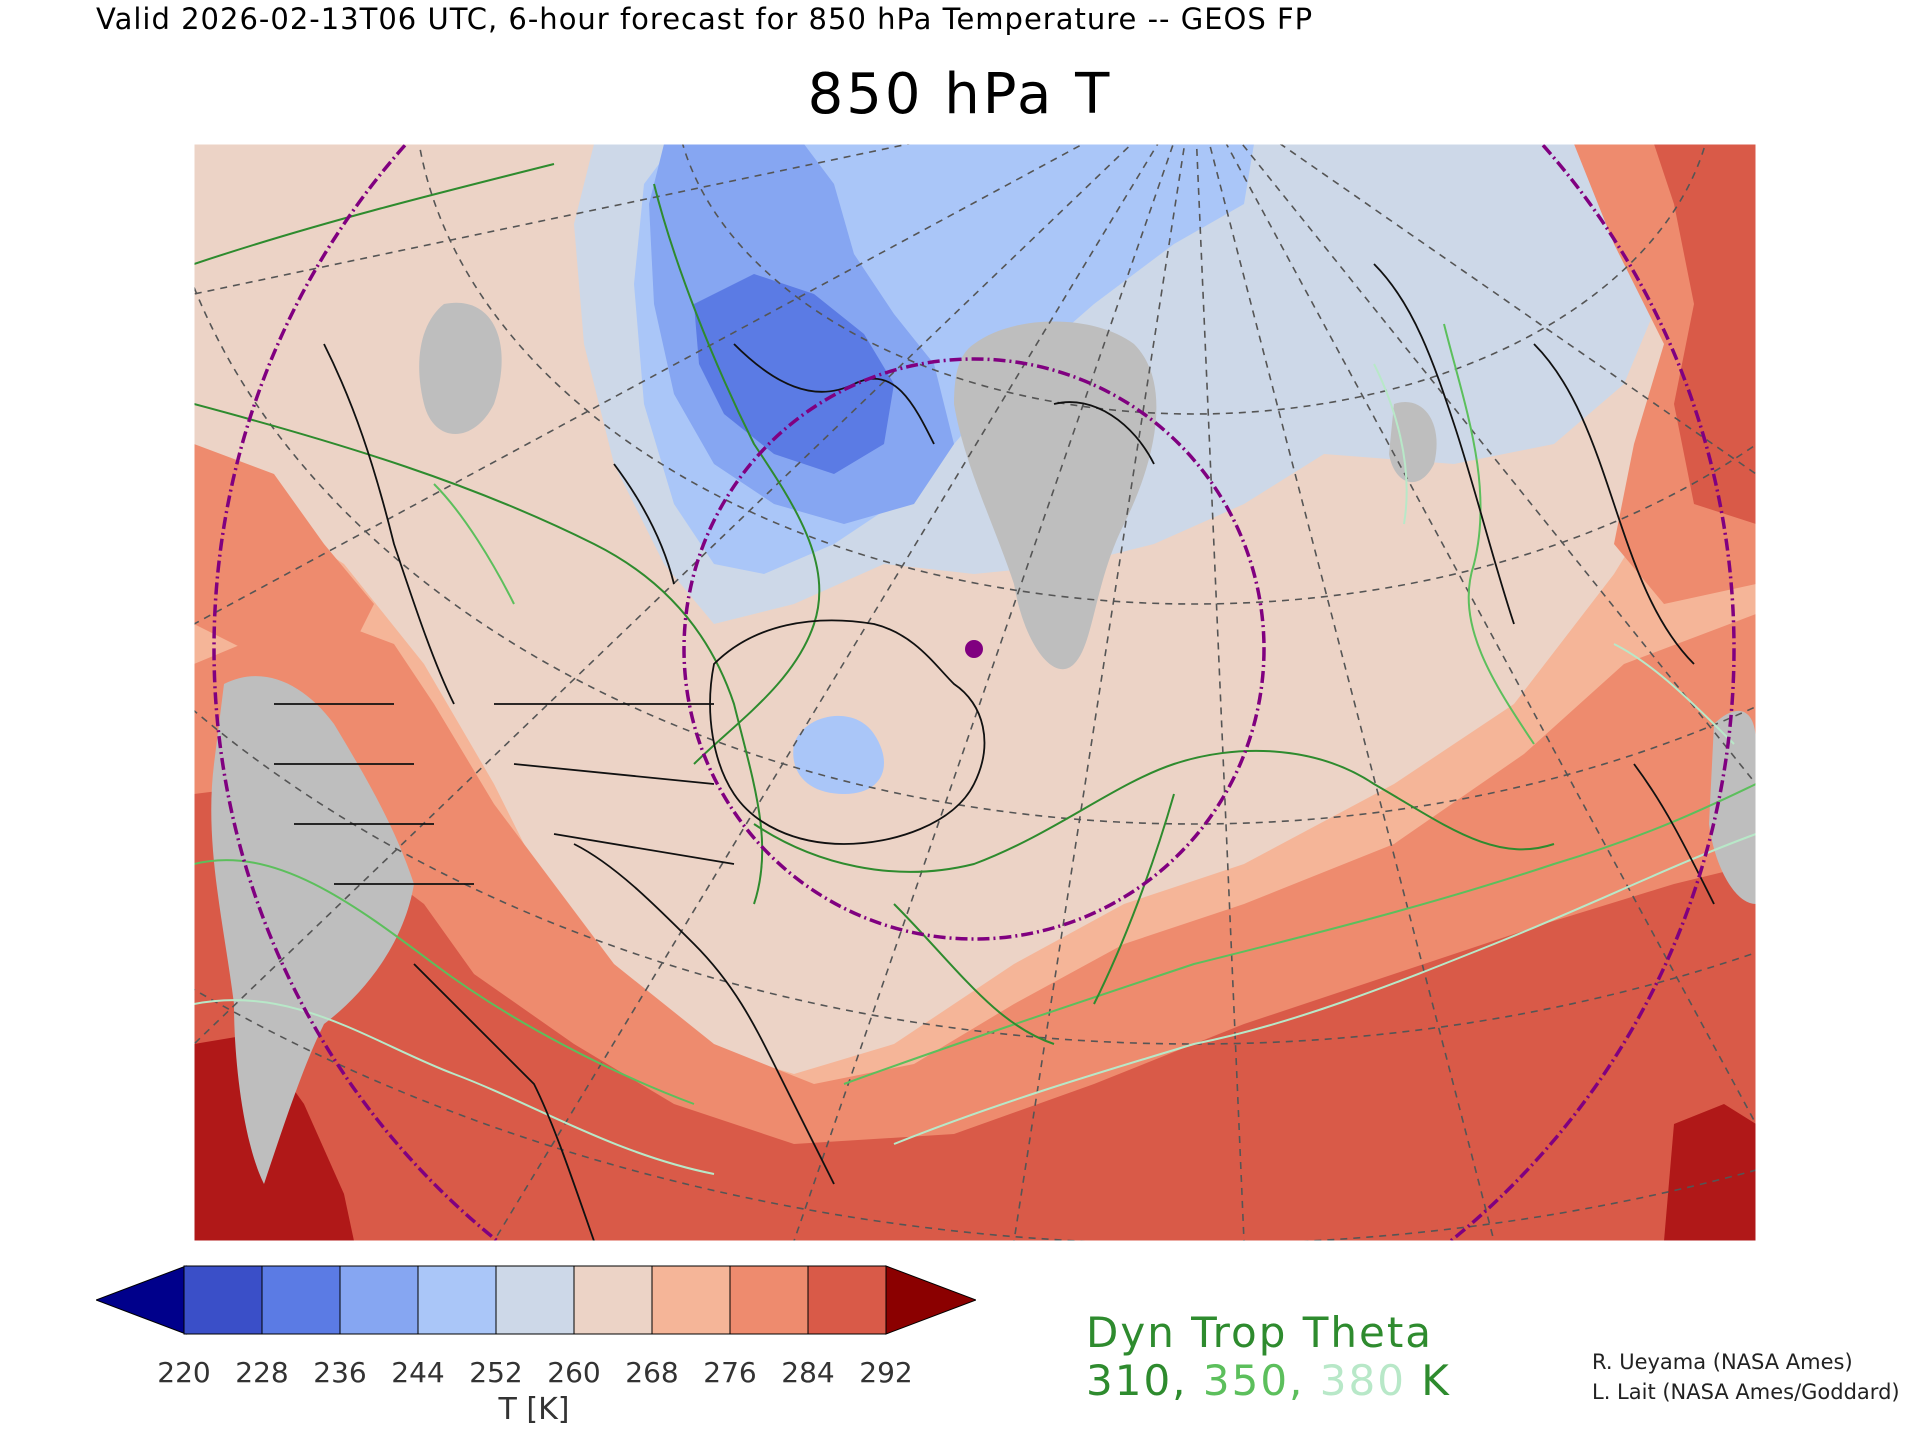 The height and width of the screenshot is (1440, 1920). I want to click on trop-theta-legend-values: 310, 350, 380 K, so click(1268, 1380).